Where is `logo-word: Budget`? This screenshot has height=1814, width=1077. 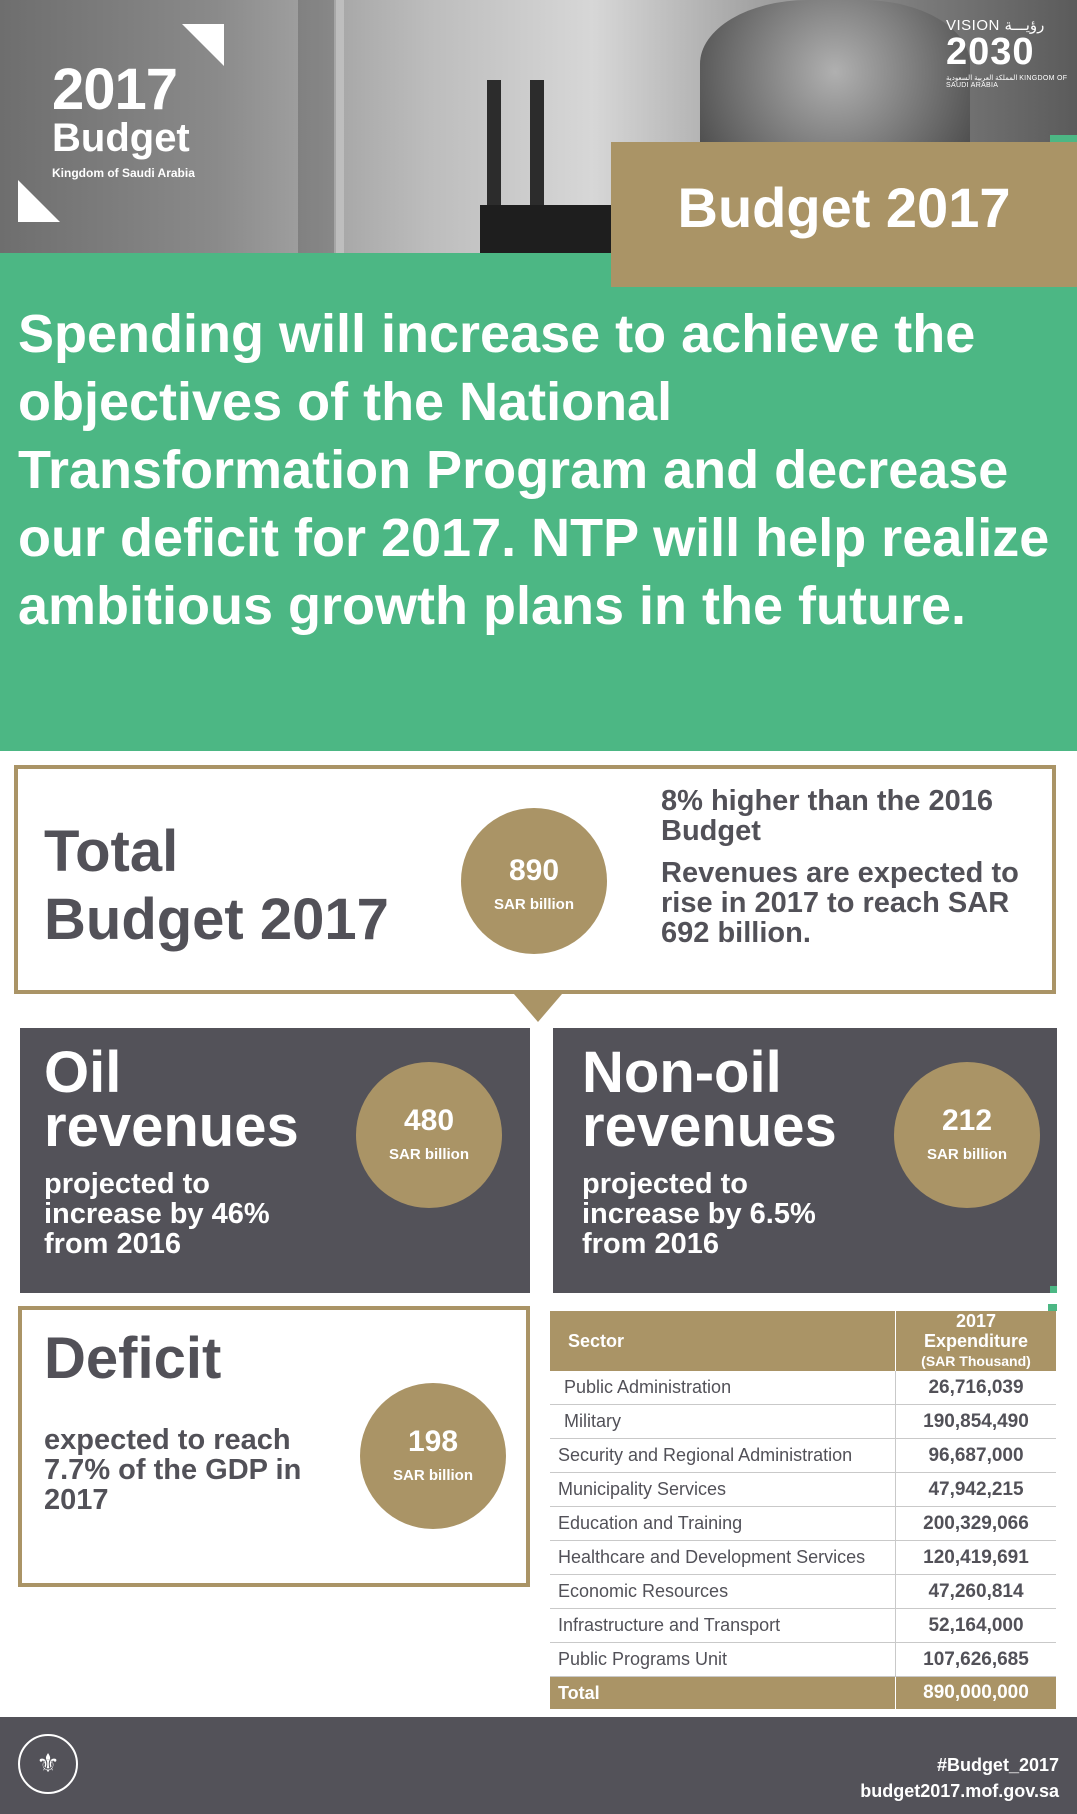
logo-word: Budget is located at coordinates (121, 138).